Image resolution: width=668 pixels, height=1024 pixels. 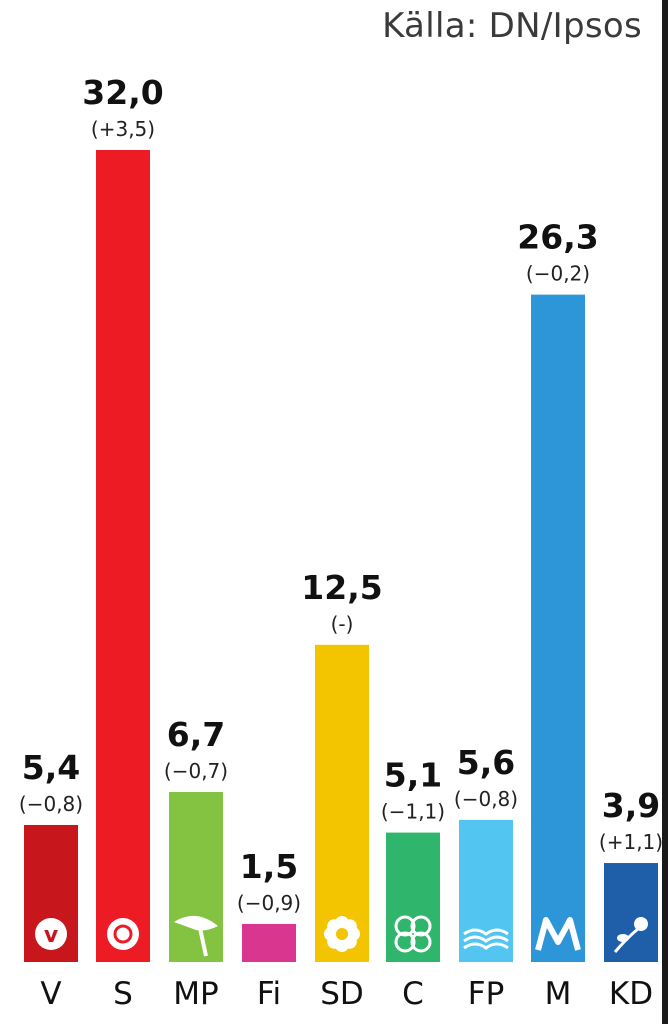 I want to click on bar-m, so click(x=558, y=628).